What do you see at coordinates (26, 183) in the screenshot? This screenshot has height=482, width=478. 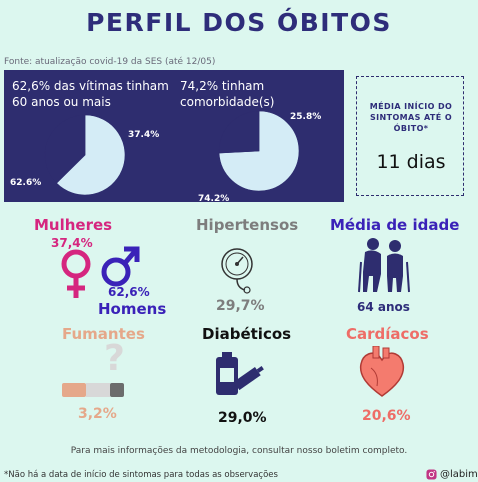 I see `pie1-label-major: 62.6%` at bounding box center [26, 183].